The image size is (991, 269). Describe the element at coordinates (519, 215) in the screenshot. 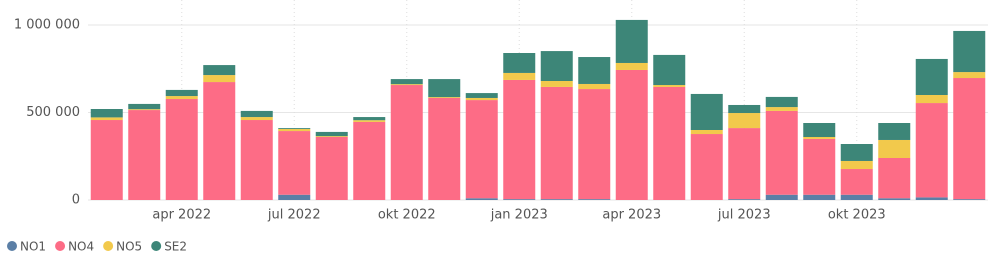

I see `x-tick-label: jan 2023` at that location.